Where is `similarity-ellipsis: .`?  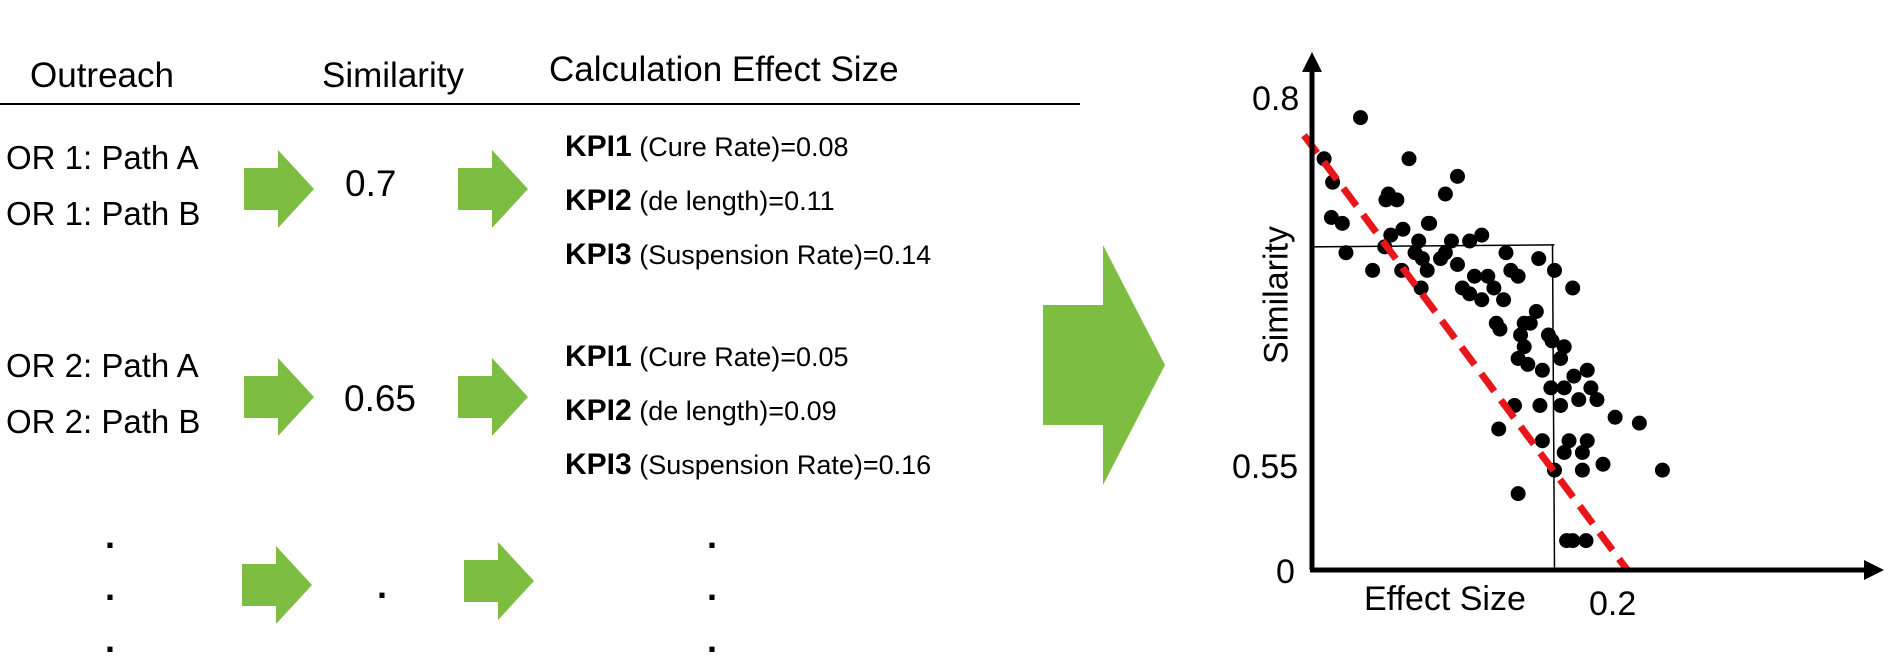 similarity-ellipsis: . is located at coordinates (381, 585).